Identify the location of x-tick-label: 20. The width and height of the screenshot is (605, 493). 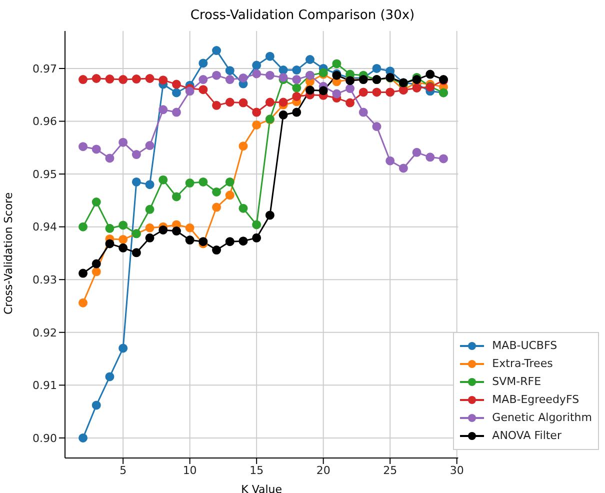
(323, 470).